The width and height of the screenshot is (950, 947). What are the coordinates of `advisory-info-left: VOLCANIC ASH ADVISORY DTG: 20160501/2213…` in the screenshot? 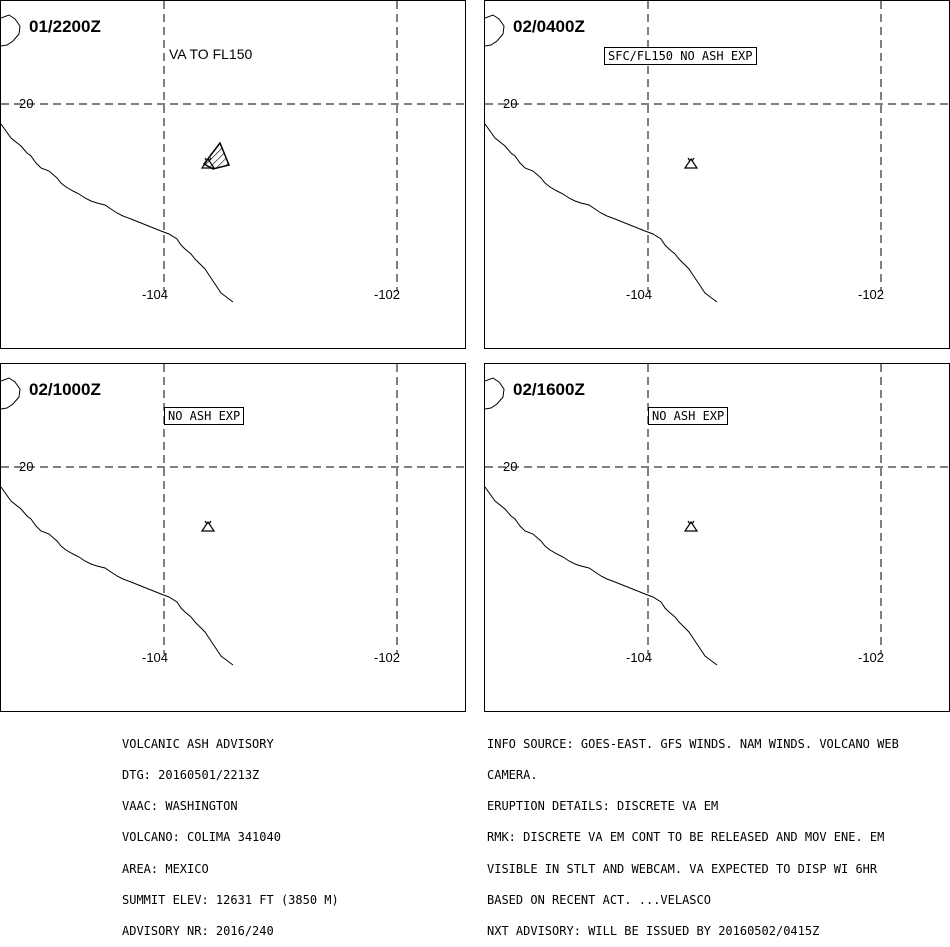 It's located at (230, 832).